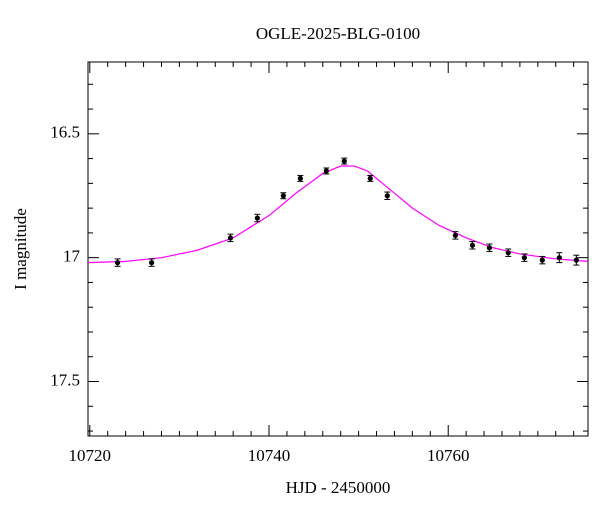 This screenshot has width=600, height=512. I want to click on x-axis-label: HJD - 2450000, so click(338, 487).